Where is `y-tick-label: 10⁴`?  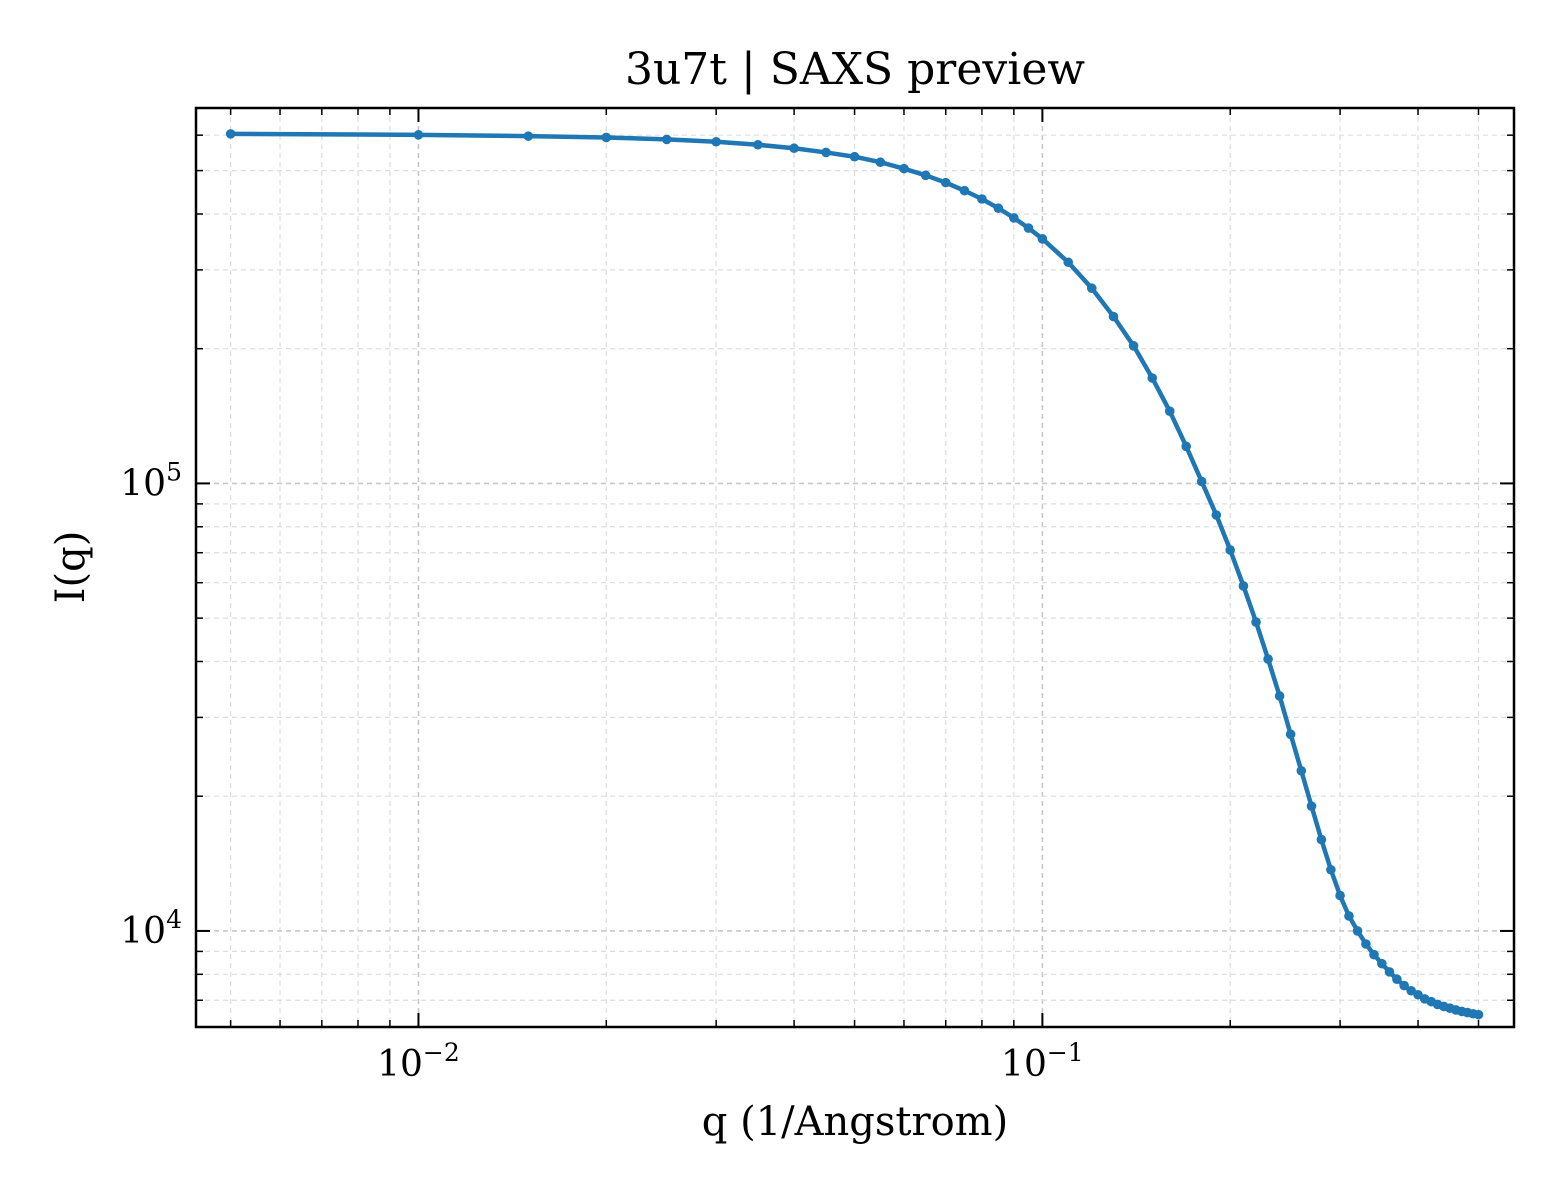
y-tick-label: 10⁴ is located at coordinates (151, 928).